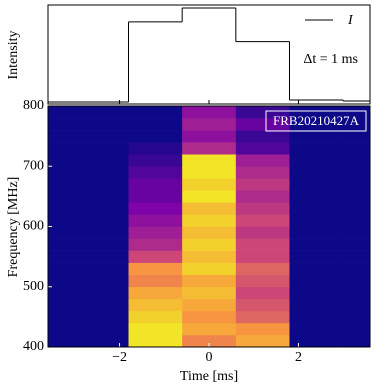  Describe the element at coordinates (350, 20) in the screenshot. I see `legend-label: I` at that location.